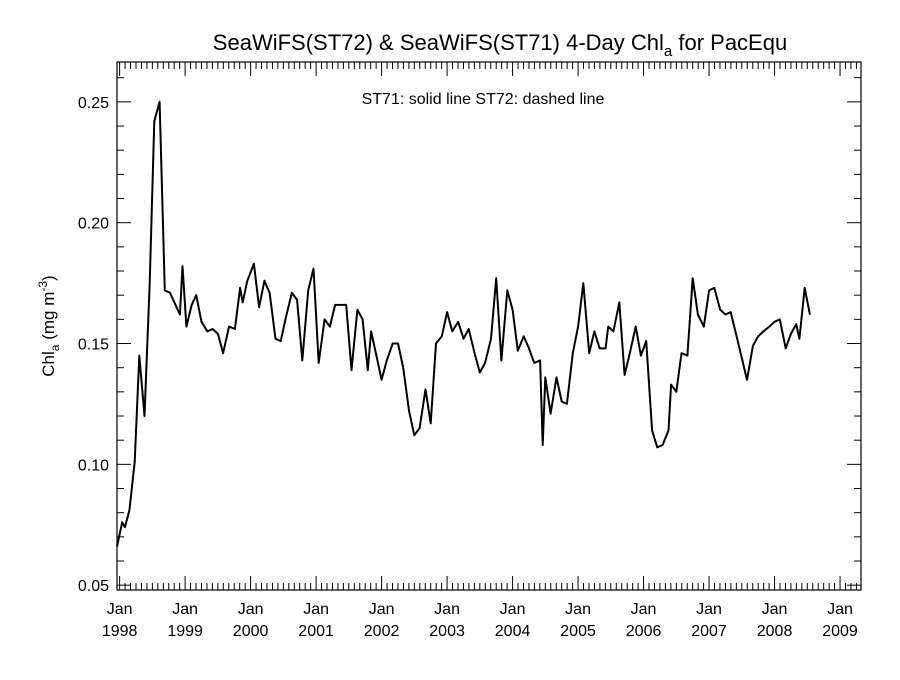 Image resolution: width=900 pixels, height=680 pixels. I want to click on y-tick-label: 0.05, so click(93, 586).